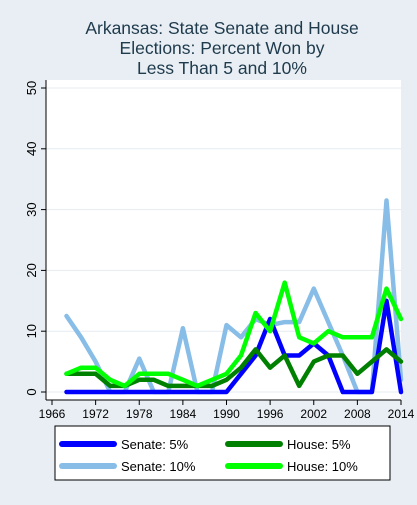 The image size is (417, 505). I want to click on x-tick-label: 1990, so click(226, 414).